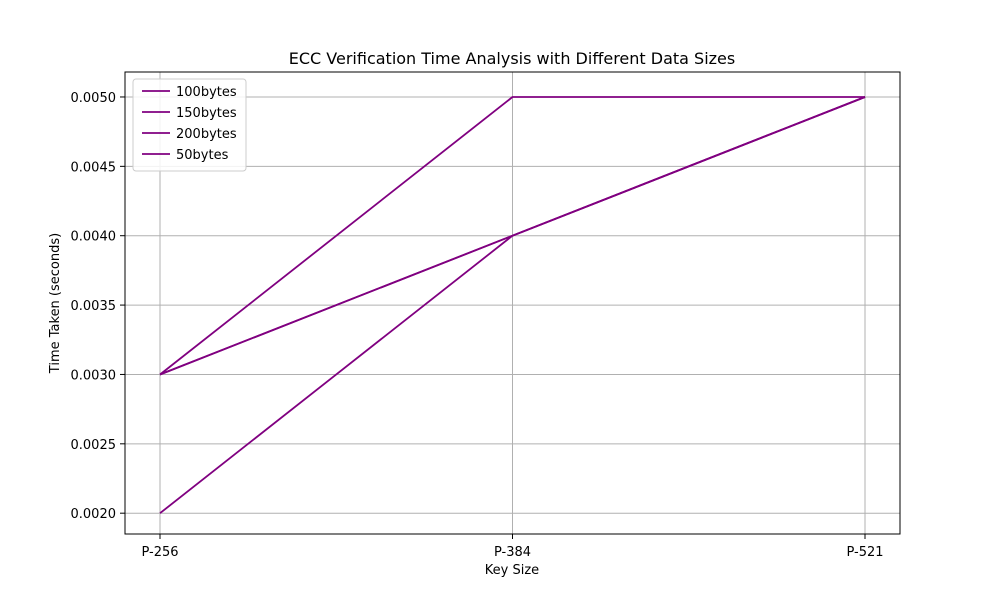 The height and width of the screenshot is (600, 1000). What do you see at coordinates (512, 570) in the screenshot?
I see `x-axis-label: Key Size` at bounding box center [512, 570].